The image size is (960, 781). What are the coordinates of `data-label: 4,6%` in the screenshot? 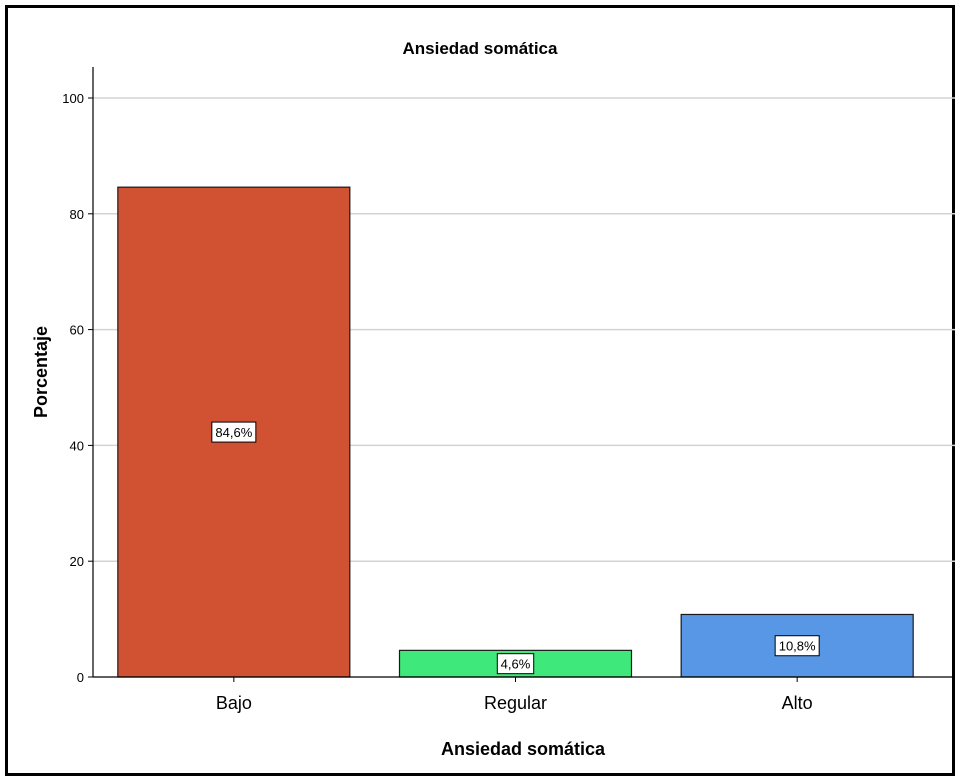 It's located at (516, 664).